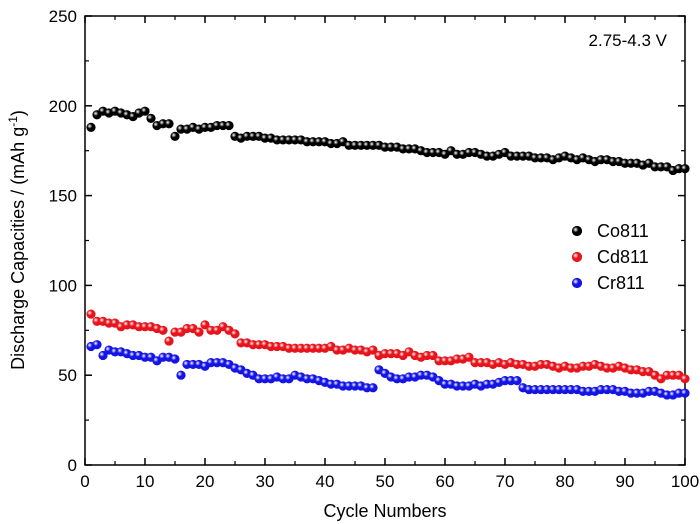  I want to click on x-tick-label: 10, so click(145, 481).